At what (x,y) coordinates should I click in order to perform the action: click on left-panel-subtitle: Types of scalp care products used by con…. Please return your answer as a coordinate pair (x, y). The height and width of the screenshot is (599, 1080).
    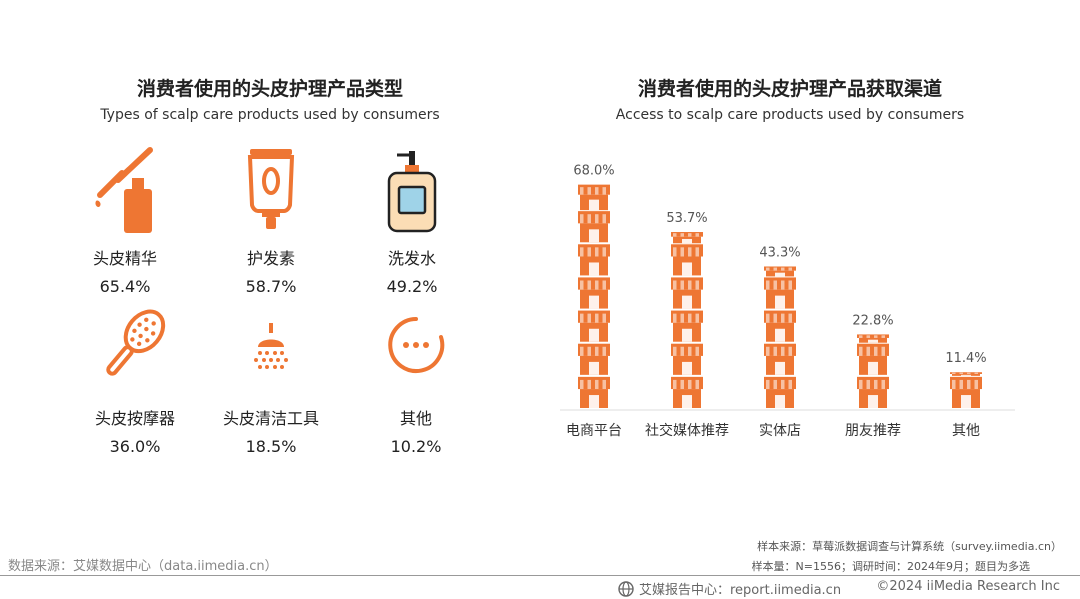
    Looking at the image, I should click on (270, 115).